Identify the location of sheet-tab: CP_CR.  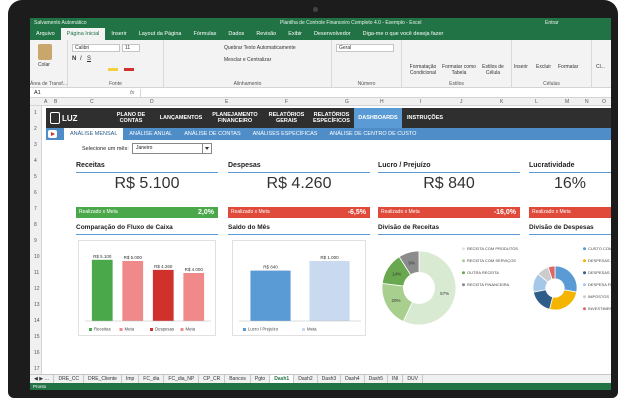
(212, 379).